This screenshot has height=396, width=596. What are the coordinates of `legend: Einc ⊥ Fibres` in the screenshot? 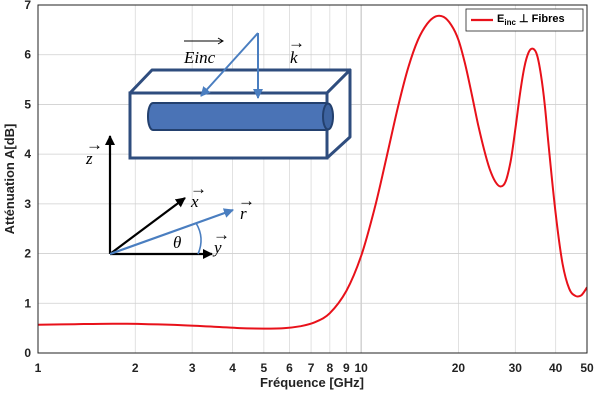 It's located at (524, 20).